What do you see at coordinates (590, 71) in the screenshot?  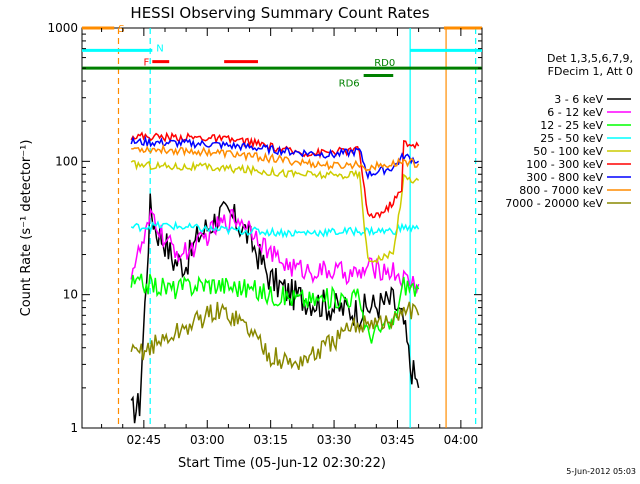 I see `legend-header-line: FDecim 1, Att 0` at bounding box center [590, 71].